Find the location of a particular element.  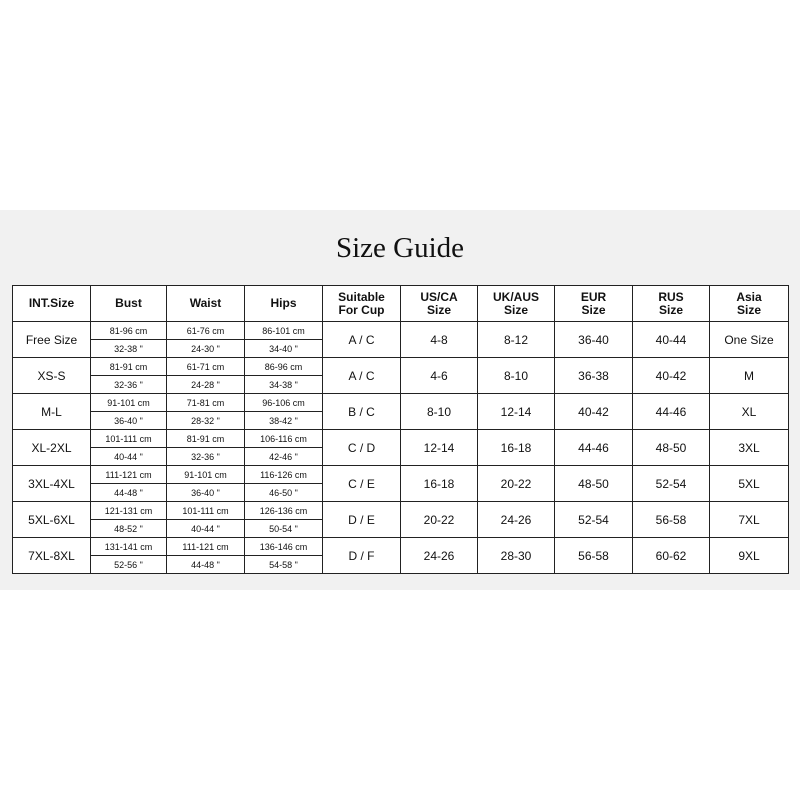

table-row-inches: 52-56 " 44-48 " 54-58 " is located at coordinates (401, 564).